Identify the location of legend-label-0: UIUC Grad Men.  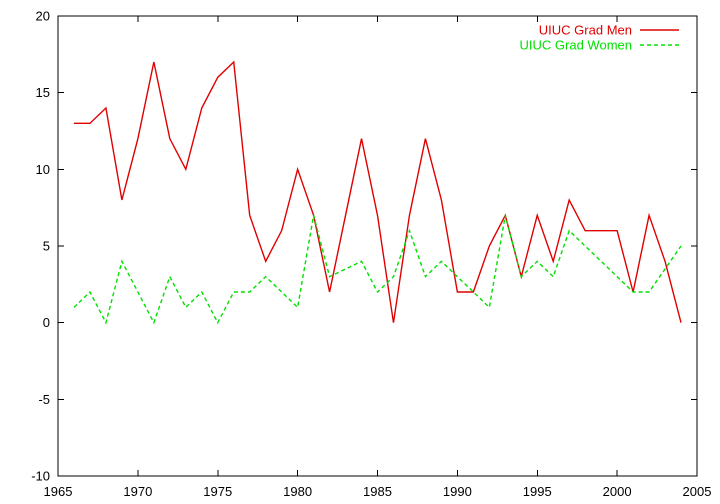
(585, 30).